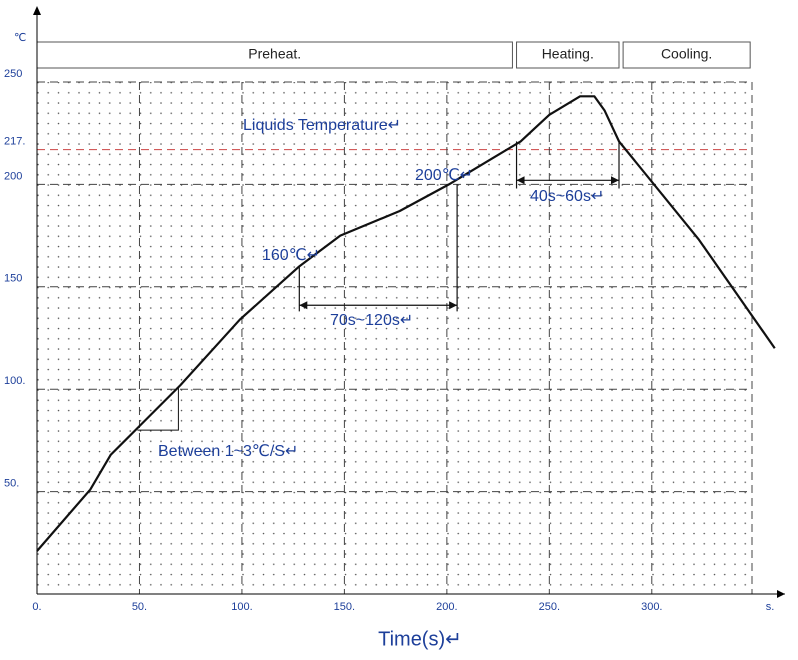 The width and height of the screenshot is (798, 660). I want to click on x-axis-arrow, so click(781, 594).